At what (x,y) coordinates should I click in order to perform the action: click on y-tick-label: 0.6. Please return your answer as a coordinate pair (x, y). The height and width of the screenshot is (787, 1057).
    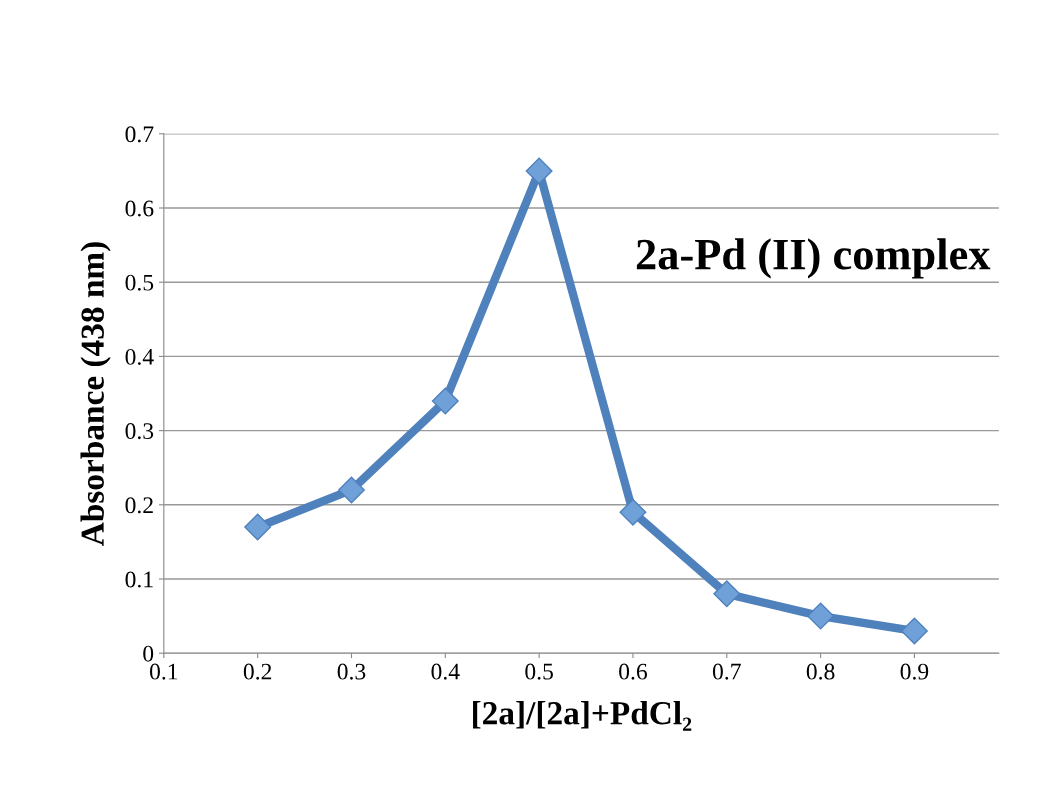
    Looking at the image, I should click on (139, 208).